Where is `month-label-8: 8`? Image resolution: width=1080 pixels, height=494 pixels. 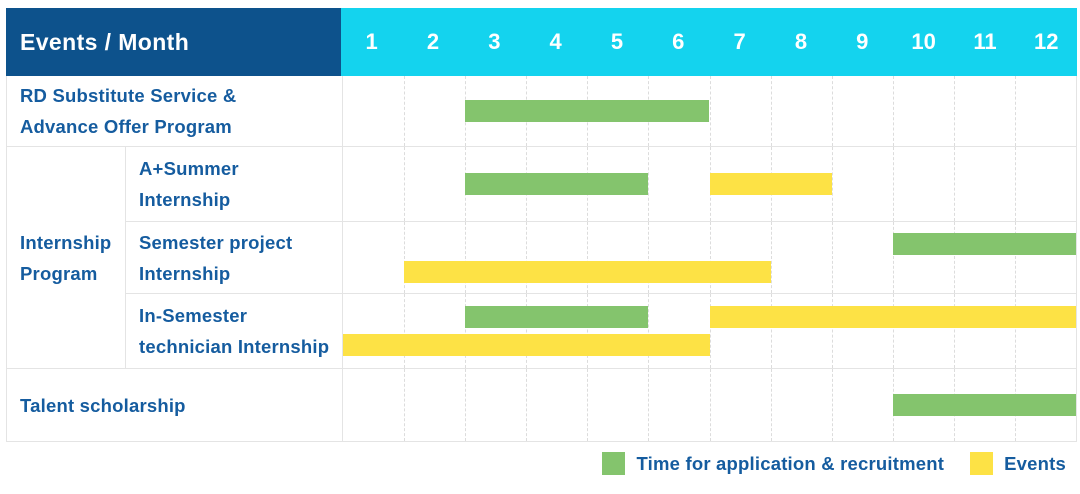 month-label-8: 8 is located at coordinates (801, 41).